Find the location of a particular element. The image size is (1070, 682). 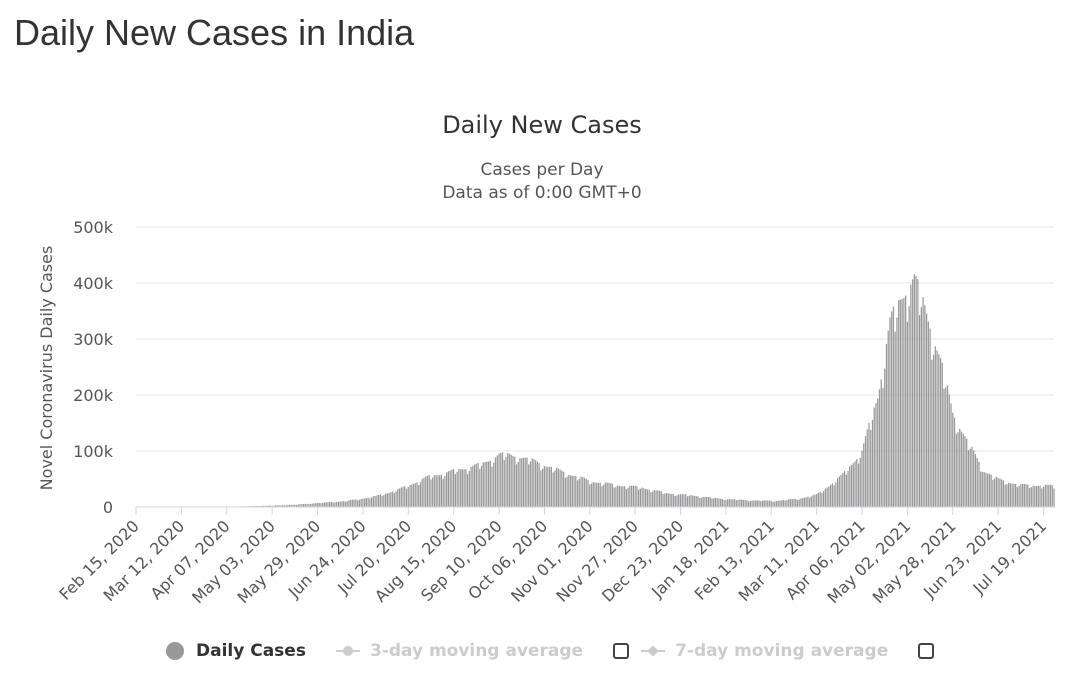

legend-item-daily-cases: Daily Cases is located at coordinates (236, 651).